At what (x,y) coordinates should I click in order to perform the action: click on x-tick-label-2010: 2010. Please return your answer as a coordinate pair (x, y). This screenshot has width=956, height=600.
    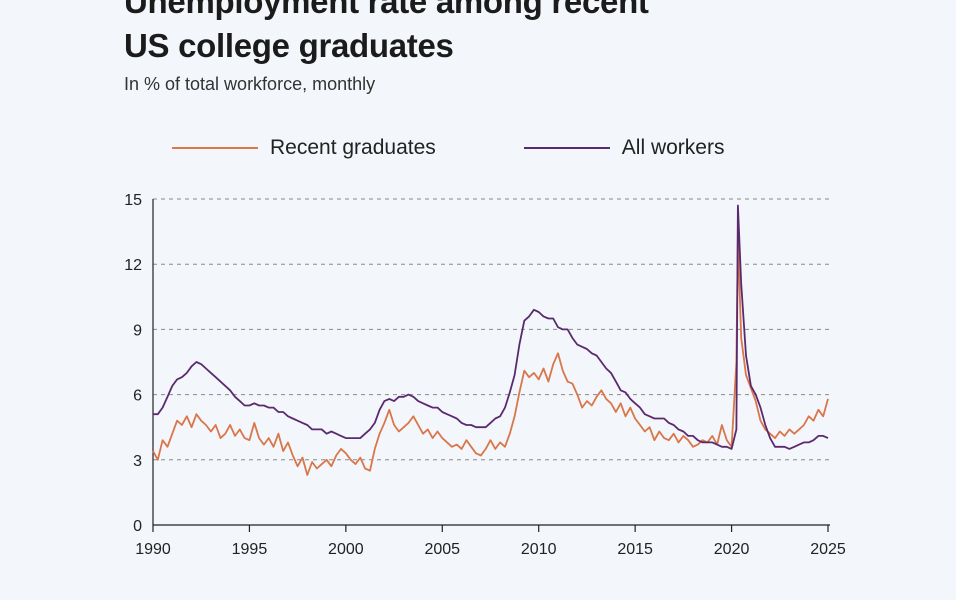
    Looking at the image, I should click on (539, 549).